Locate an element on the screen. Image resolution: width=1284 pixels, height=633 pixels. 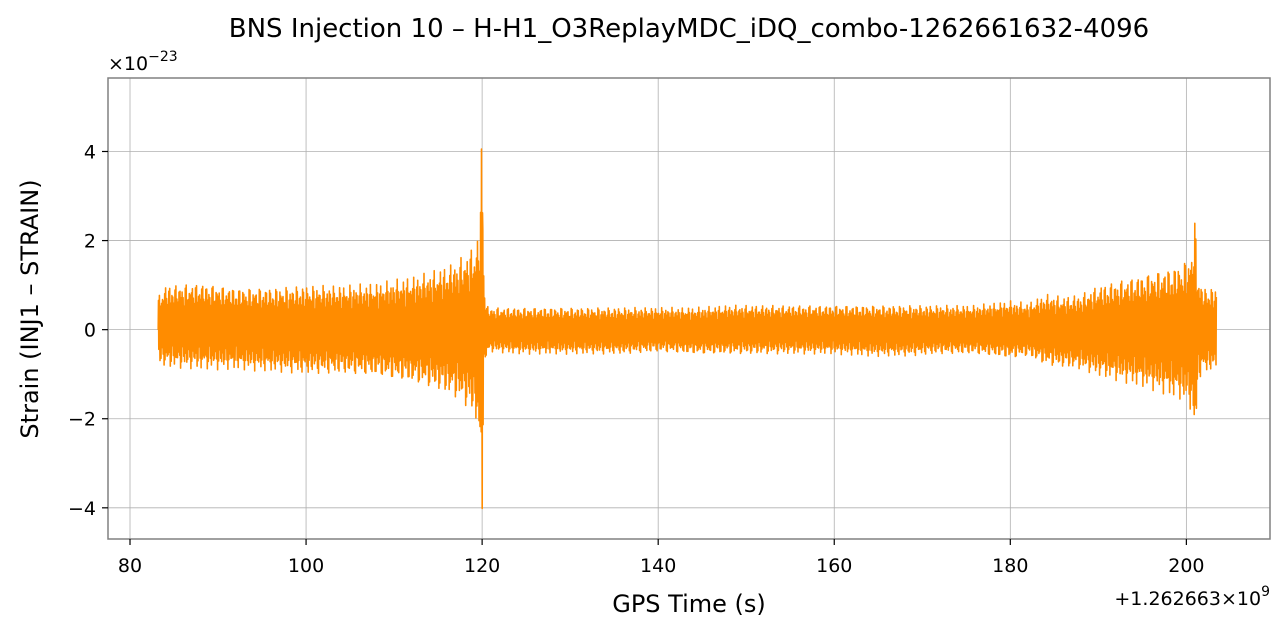
x-tick-label: 160 is located at coordinates (834, 566).